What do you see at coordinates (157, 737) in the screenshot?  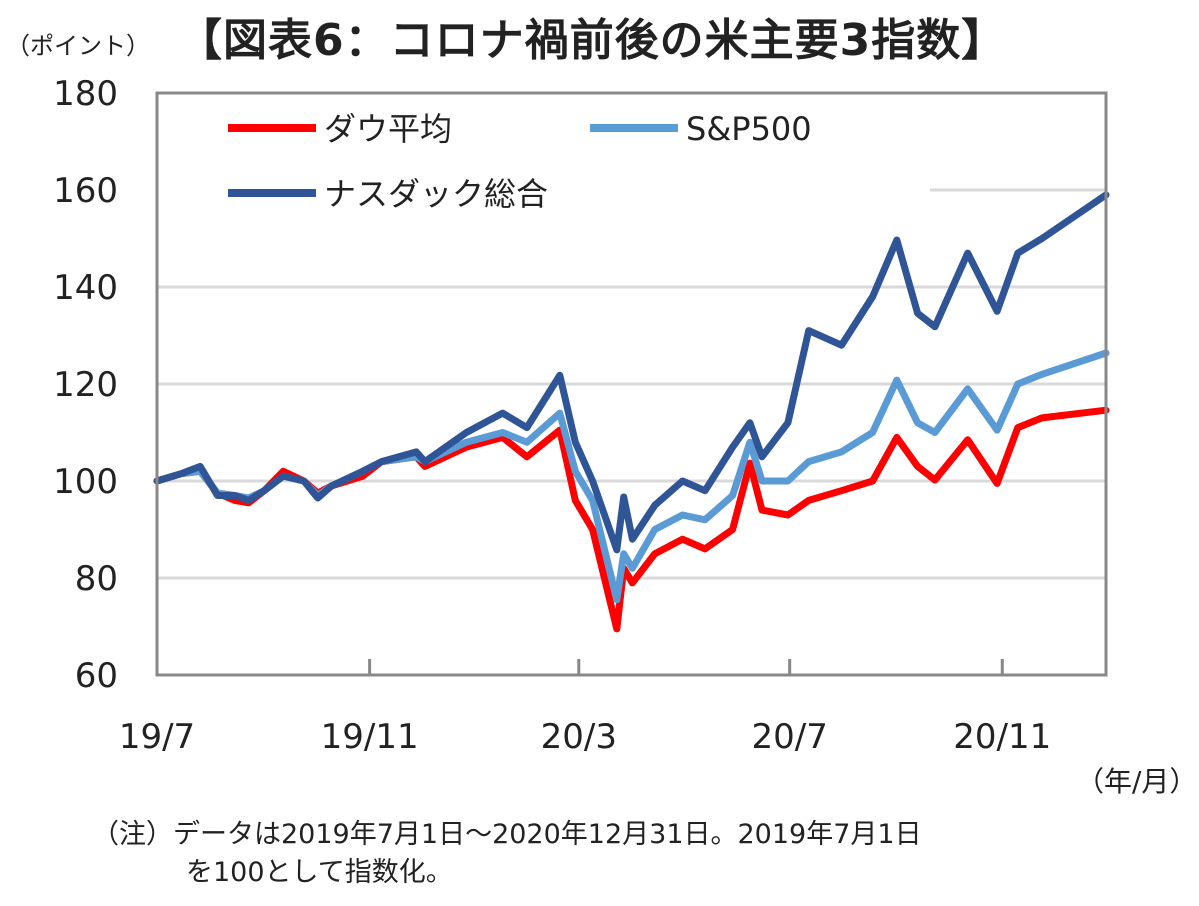 I see `x-tick-label: 19/7` at bounding box center [157, 737].